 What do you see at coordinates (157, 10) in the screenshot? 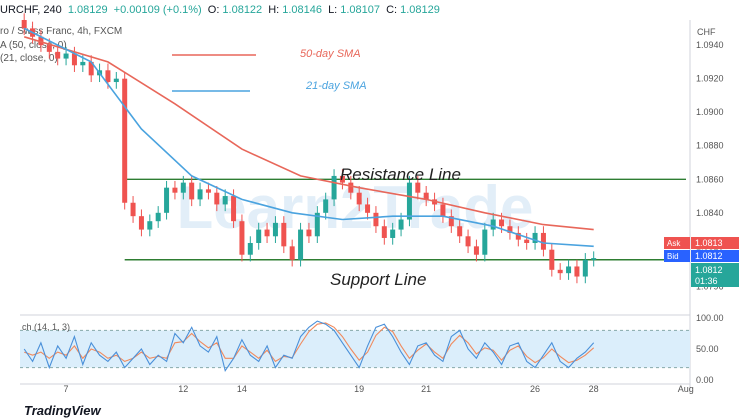
I see `price-change: +0.00109 (+0.1%)` at bounding box center [157, 10].